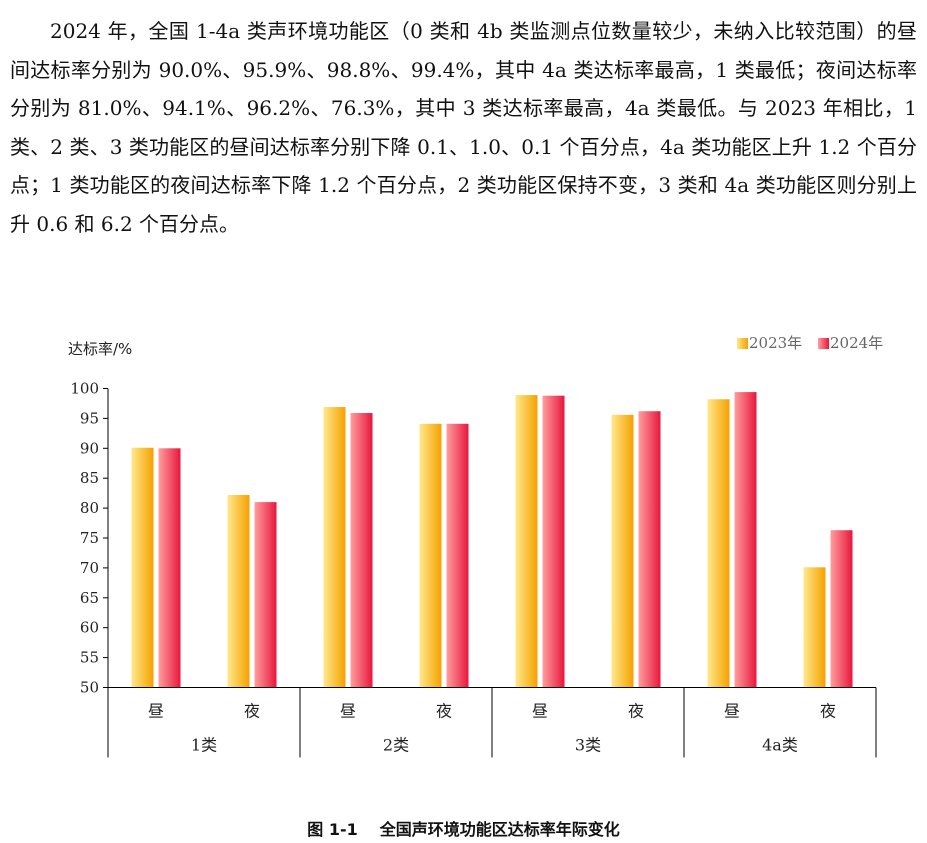 The width and height of the screenshot is (927, 843). What do you see at coordinates (89, 628) in the screenshot?
I see `y-tick-label: 60` at bounding box center [89, 628].